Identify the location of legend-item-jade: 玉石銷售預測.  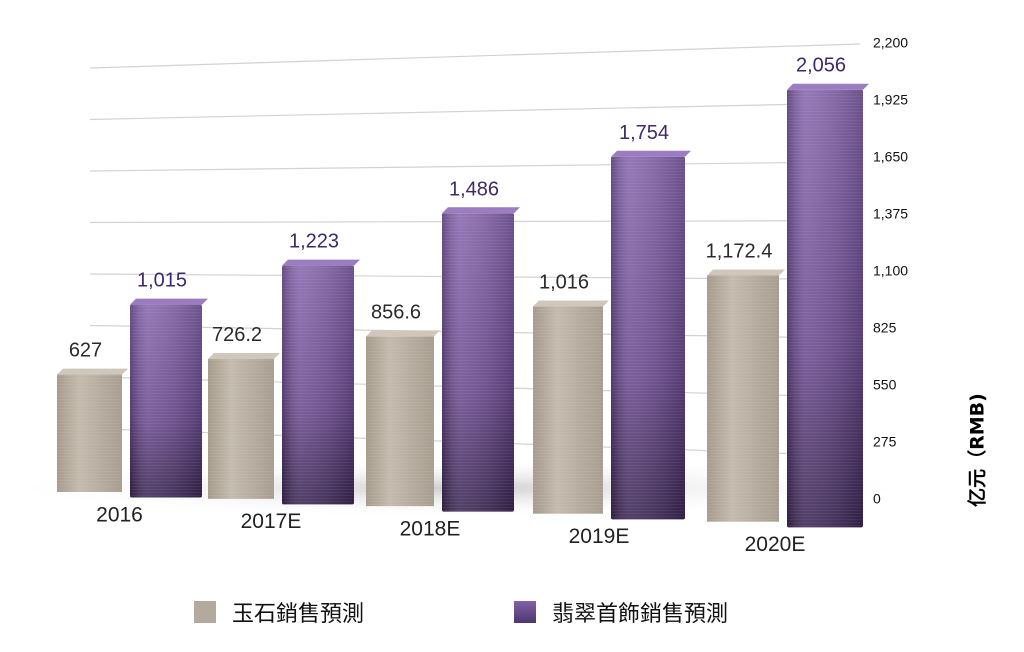
(279, 612).